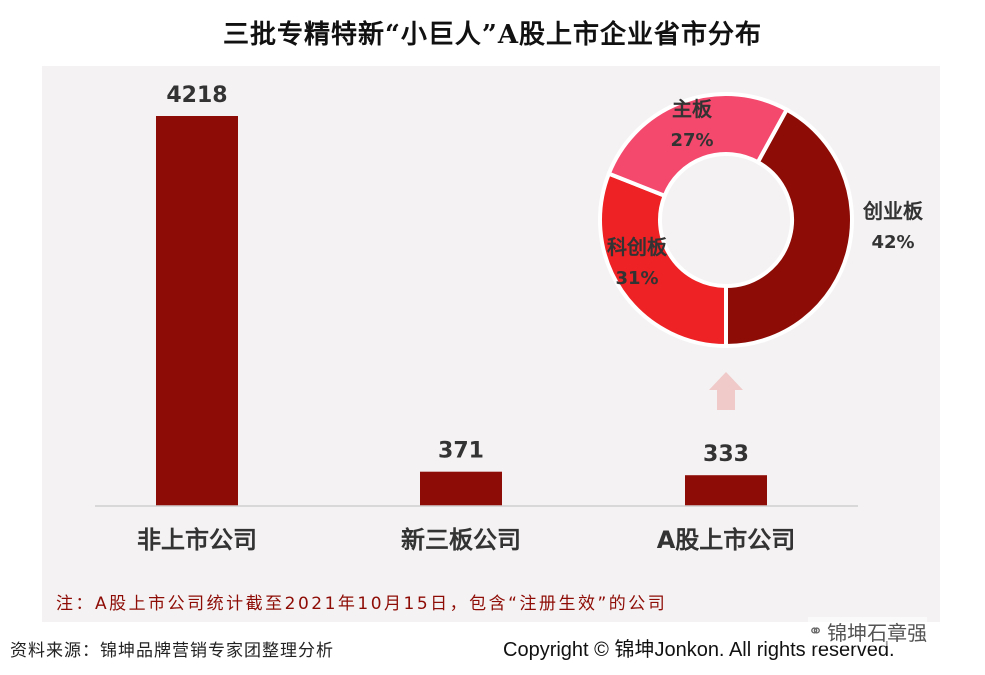  I want to click on slice-label: 主板, so click(692, 109).